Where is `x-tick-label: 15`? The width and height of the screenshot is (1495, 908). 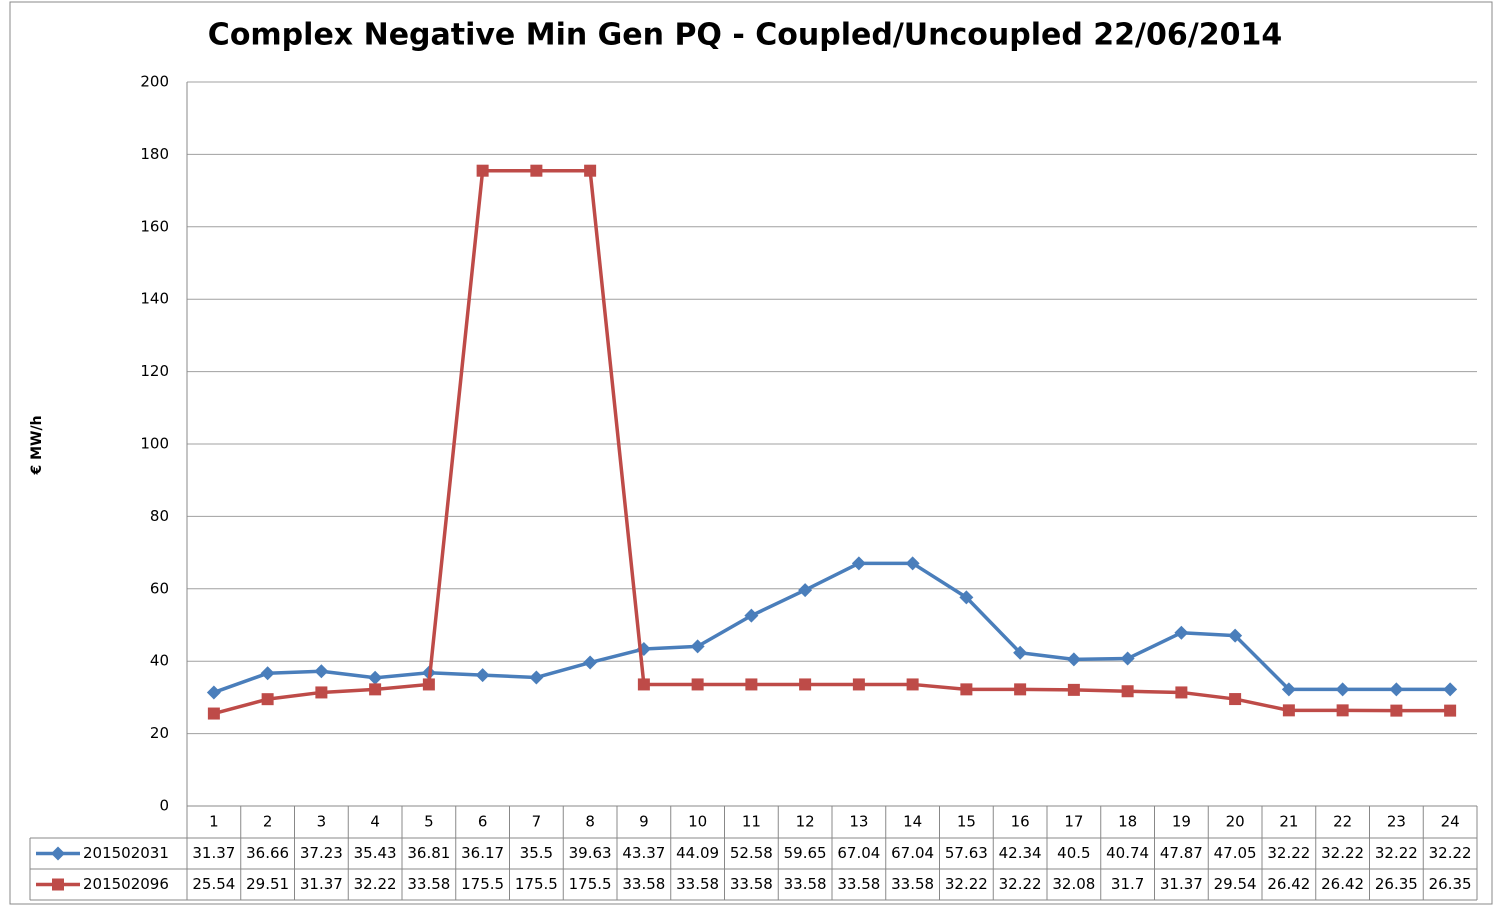
x-tick-label: 15 is located at coordinates (966, 822).